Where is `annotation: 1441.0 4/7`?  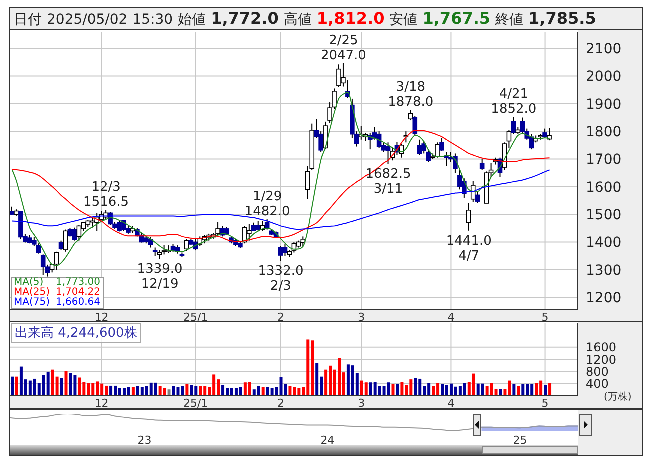 annotation: 1441.0 4/7 is located at coordinates (469, 249).